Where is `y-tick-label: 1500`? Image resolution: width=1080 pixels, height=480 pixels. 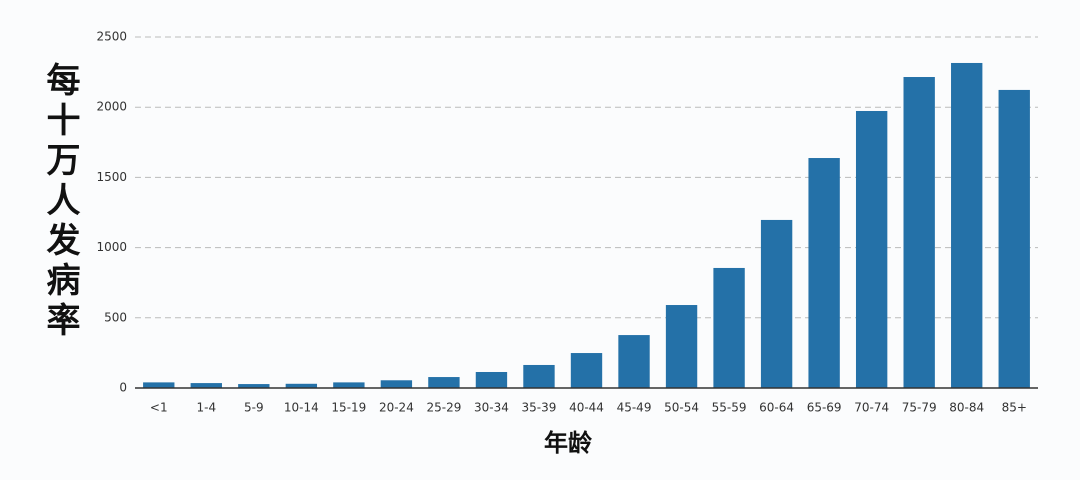
y-tick-label: 1500 is located at coordinates (111, 177).